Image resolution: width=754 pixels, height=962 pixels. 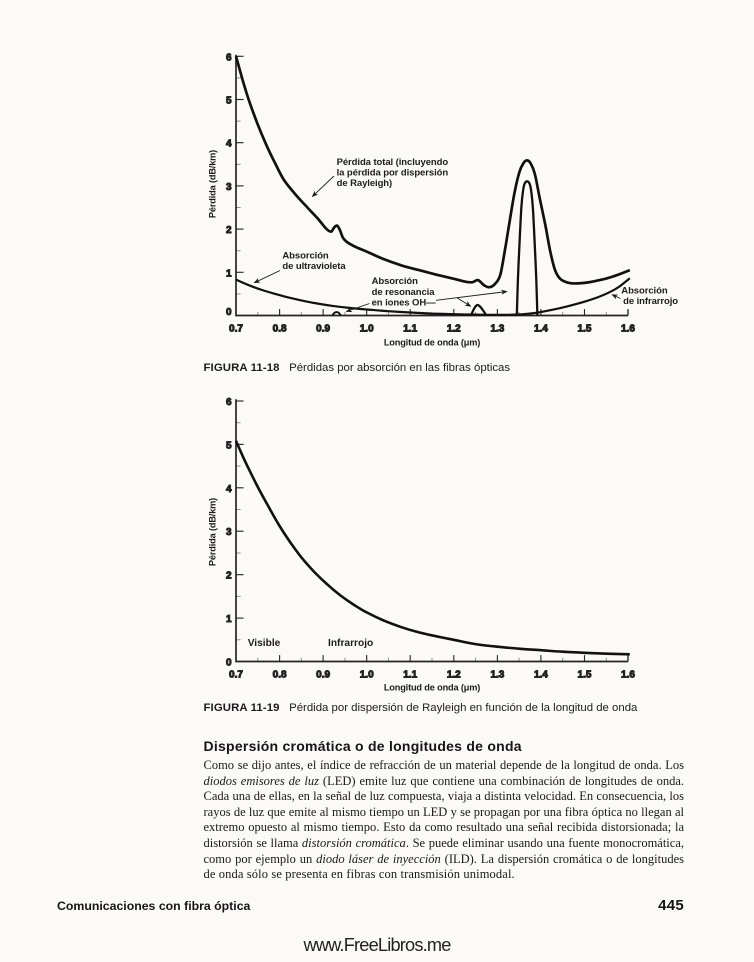 What do you see at coordinates (650, 301) in the screenshot?
I see `svg-text: de infrarrojo` at bounding box center [650, 301].